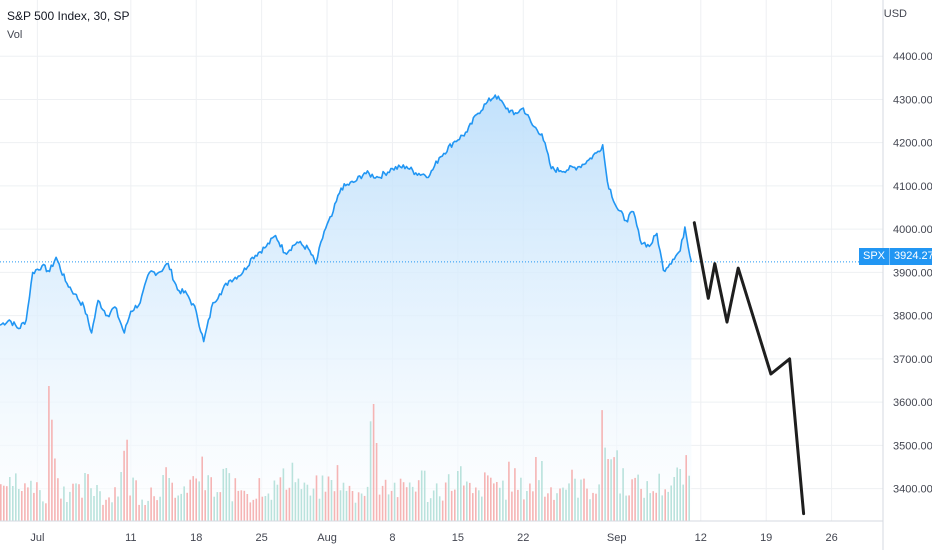 The image size is (932, 555). Describe the element at coordinates (15, 35) in the screenshot. I see `volume-indicator-label: Vol` at that location.